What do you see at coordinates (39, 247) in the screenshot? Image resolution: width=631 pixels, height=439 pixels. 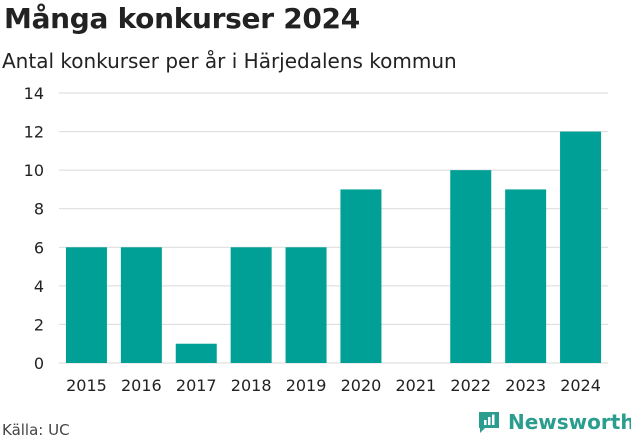 I see `y-tick-label: 6` at bounding box center [39, 247].